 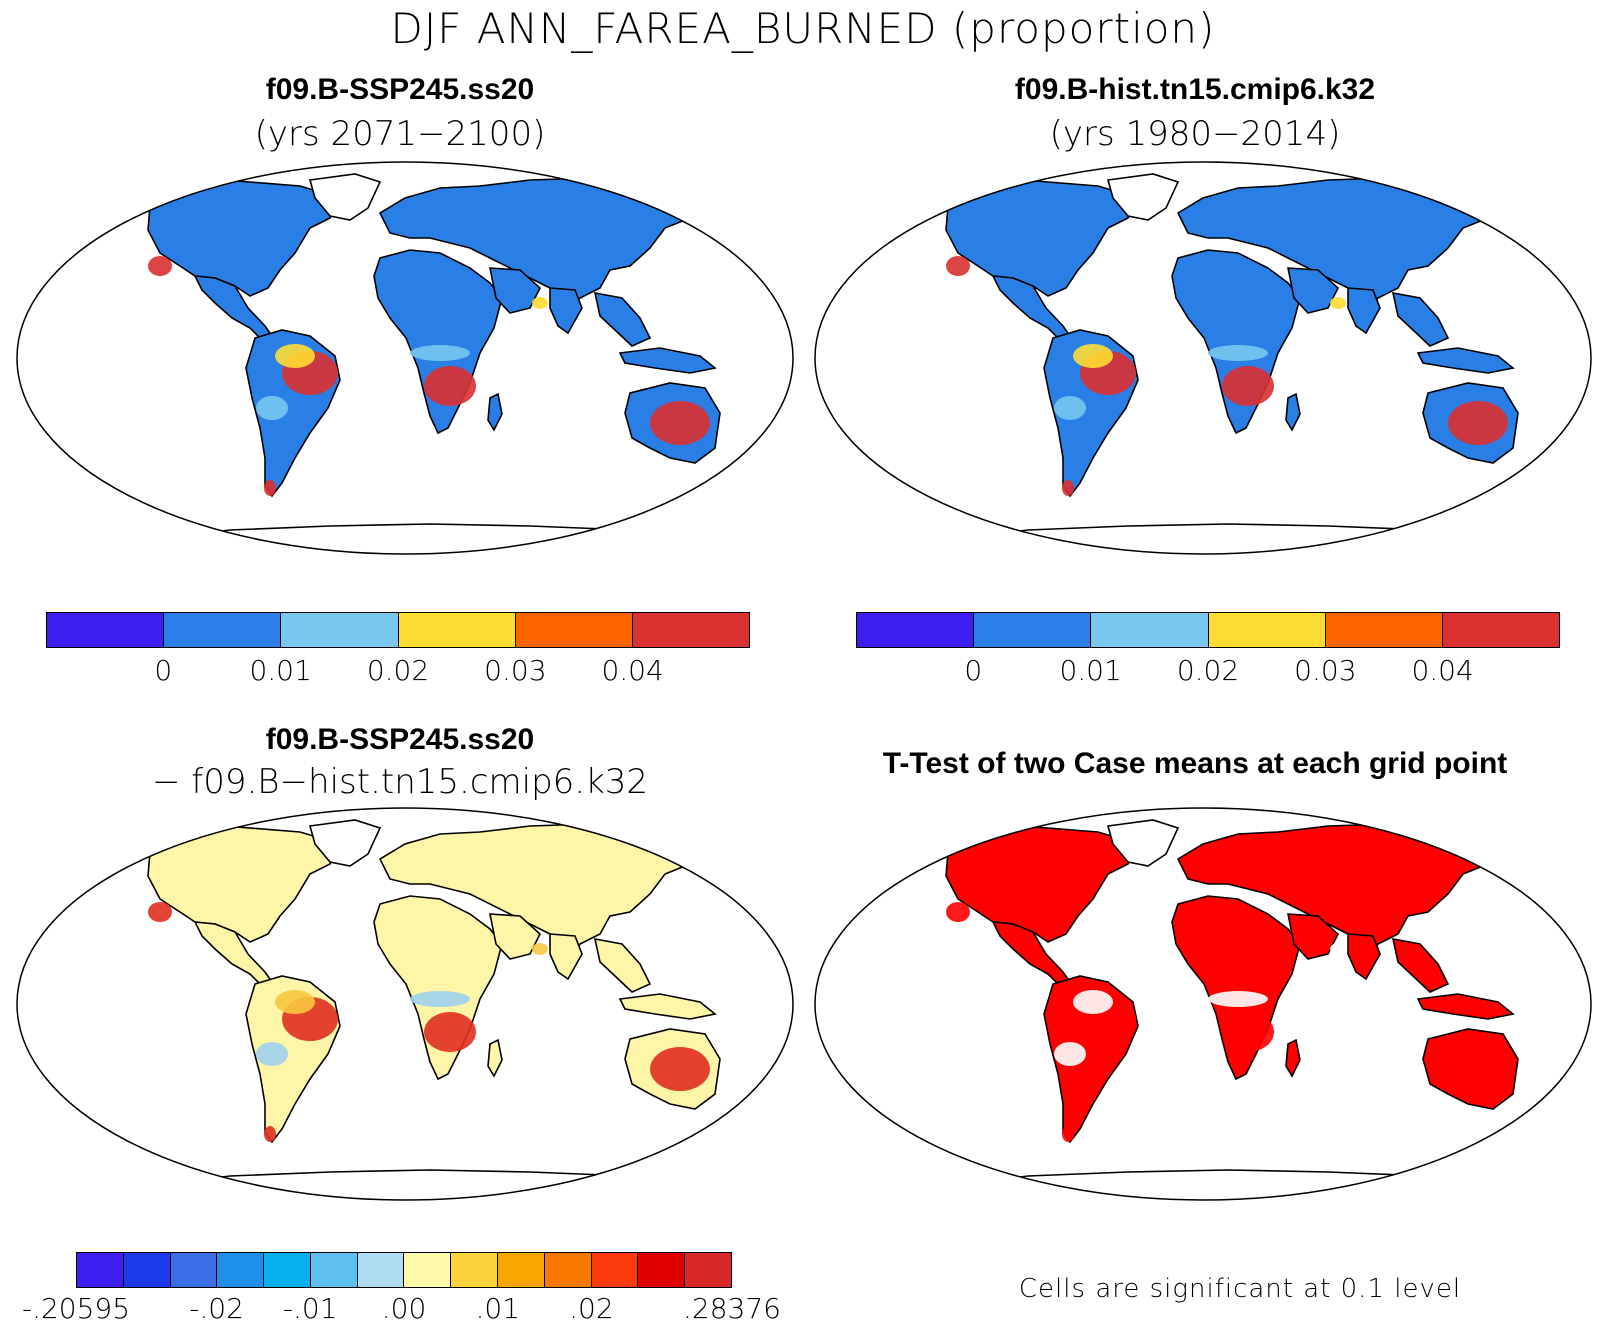 What do you see at coordinates (732, 1308) in the screenshot?
I see `colorbar-tick-label: .28376` at bounding box center [732, 1308].